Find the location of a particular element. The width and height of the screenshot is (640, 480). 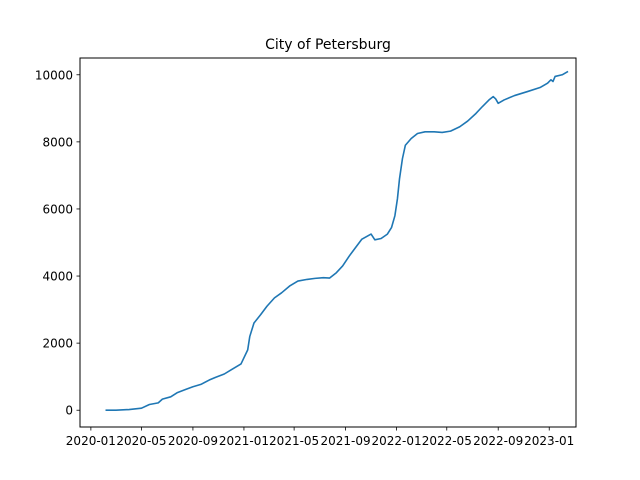

y-axis: 0 2000 4000 6000 8000 10000 is located at coordinates (57, 243).